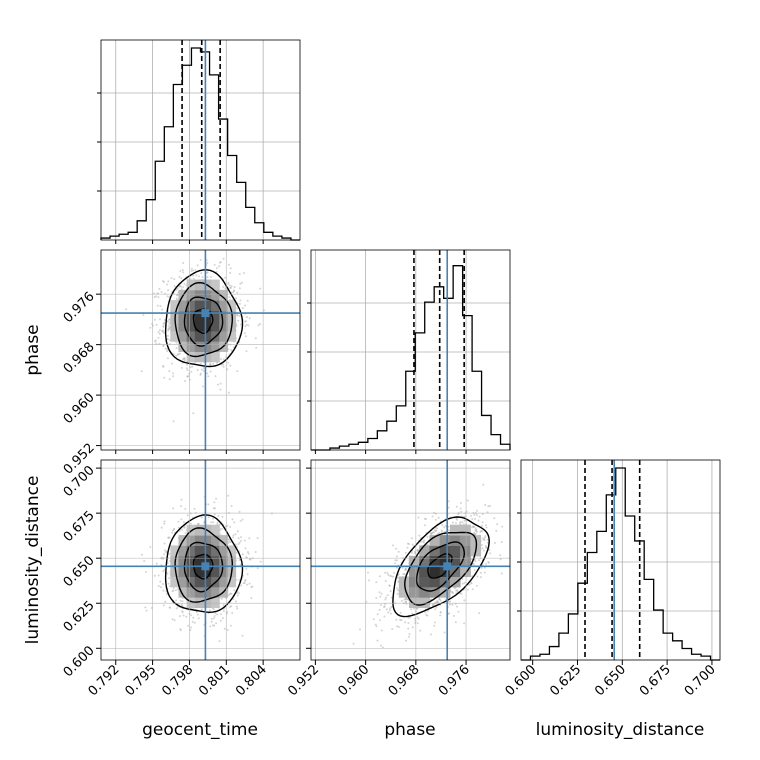 The image size is (760, 760). What do you see at coordinates (79, 526) in the screenshot?
I see `y-tick-label: 0.675` at bounding box center [79, 526].